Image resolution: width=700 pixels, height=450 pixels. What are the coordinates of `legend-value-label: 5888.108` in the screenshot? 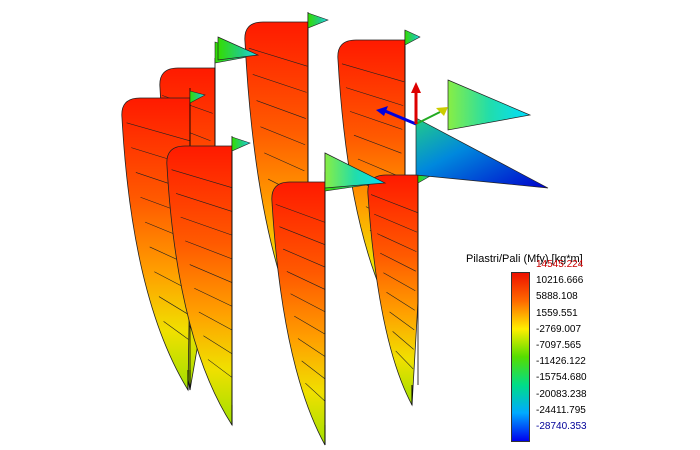 It's located at (557, 297).